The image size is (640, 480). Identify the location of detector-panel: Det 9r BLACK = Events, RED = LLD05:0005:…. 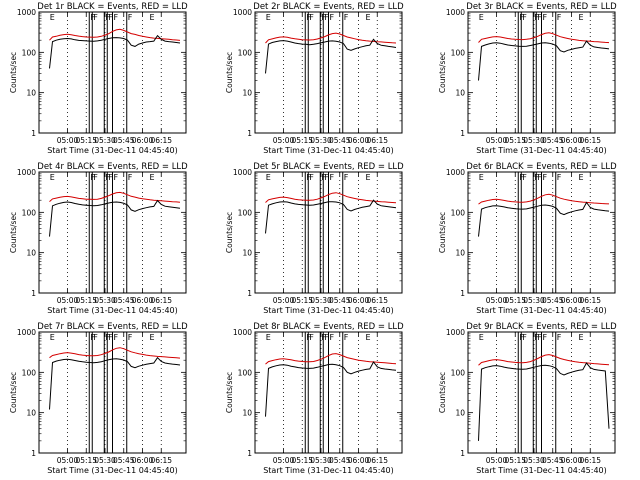
(527, 398).